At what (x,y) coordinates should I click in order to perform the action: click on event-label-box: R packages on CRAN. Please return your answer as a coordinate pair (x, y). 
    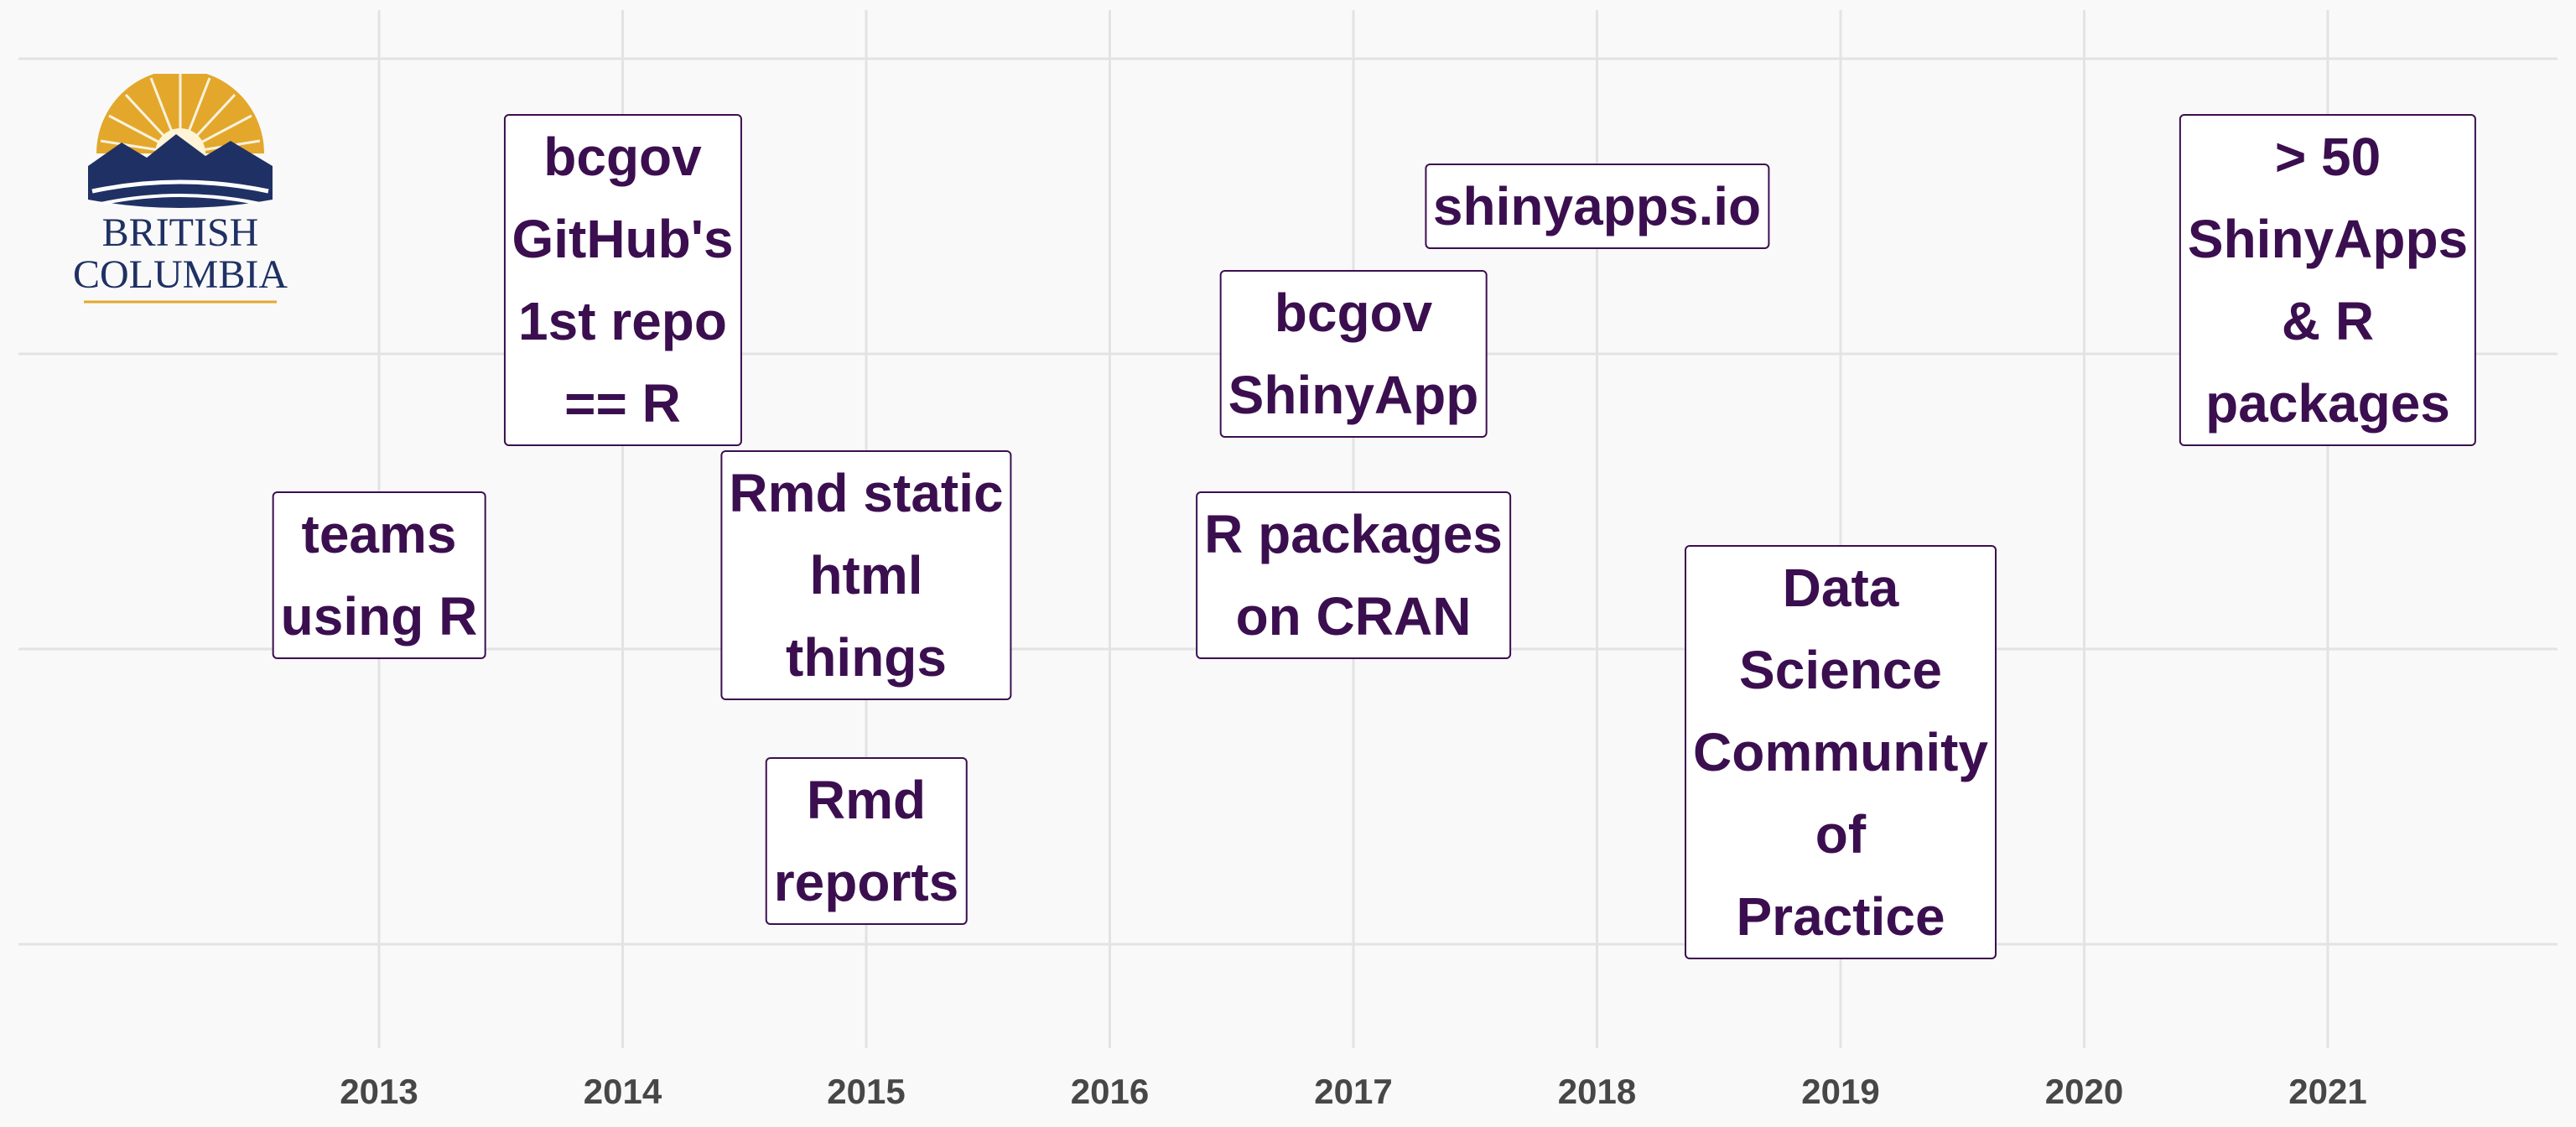
    Looking at the image, I should click on (1353, 575).